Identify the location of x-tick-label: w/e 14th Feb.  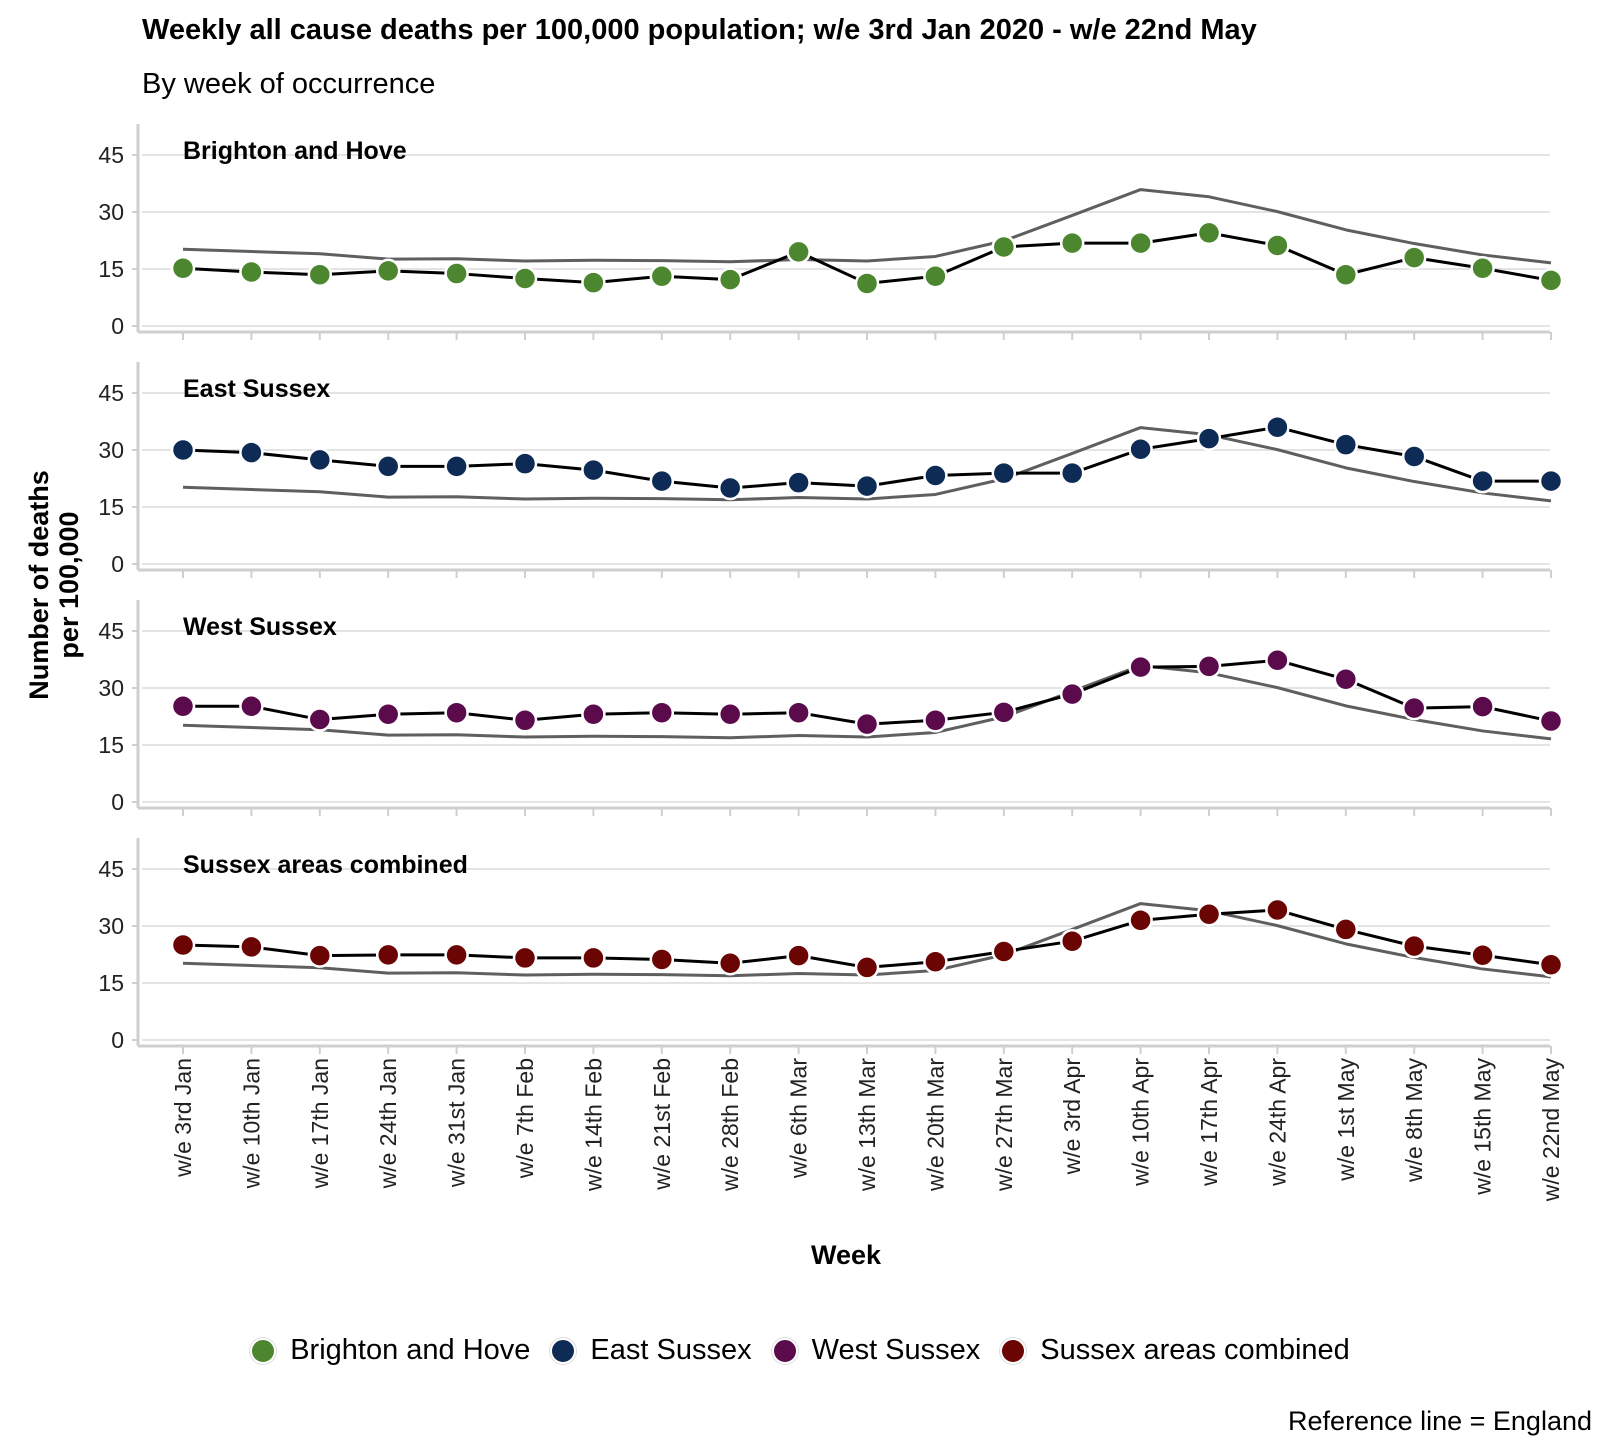
(593, 1125).